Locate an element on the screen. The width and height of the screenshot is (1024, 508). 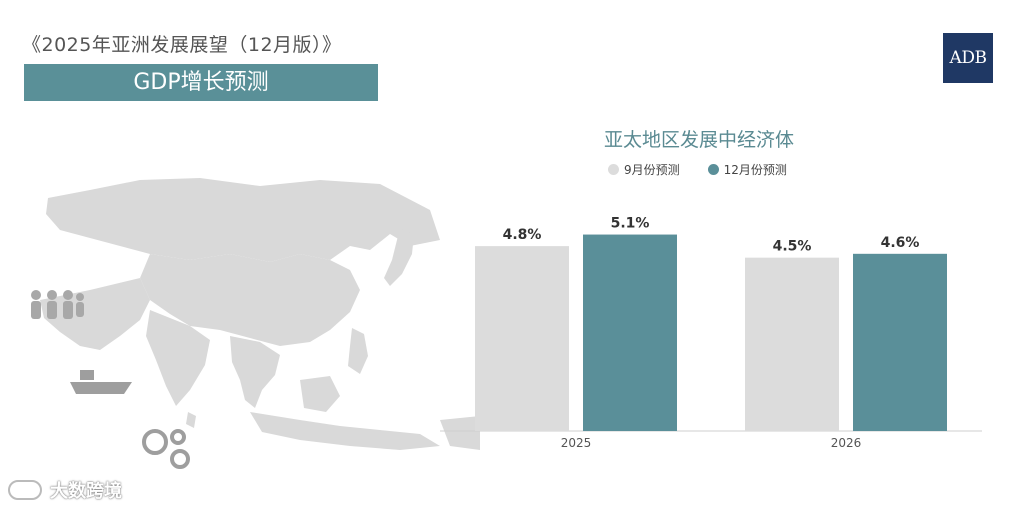
finance-gears-icon is located at coordinates (166, 449).